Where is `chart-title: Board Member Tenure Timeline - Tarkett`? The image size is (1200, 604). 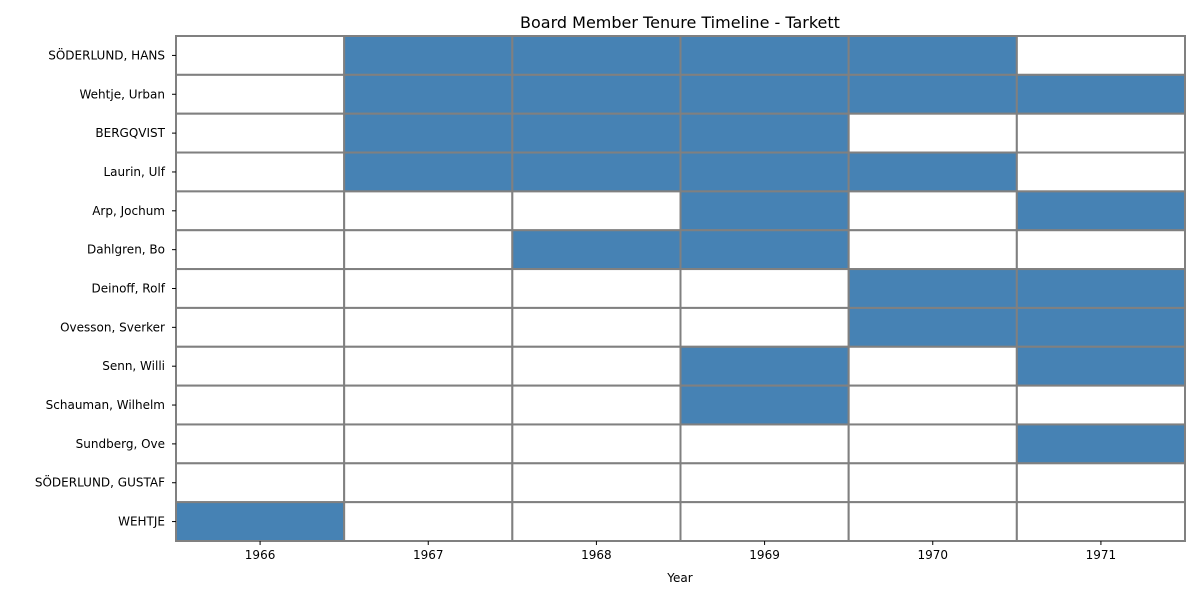
chart-title: Board Member Tenure Timeline - Tarkett is located at coordinates (680, 22).